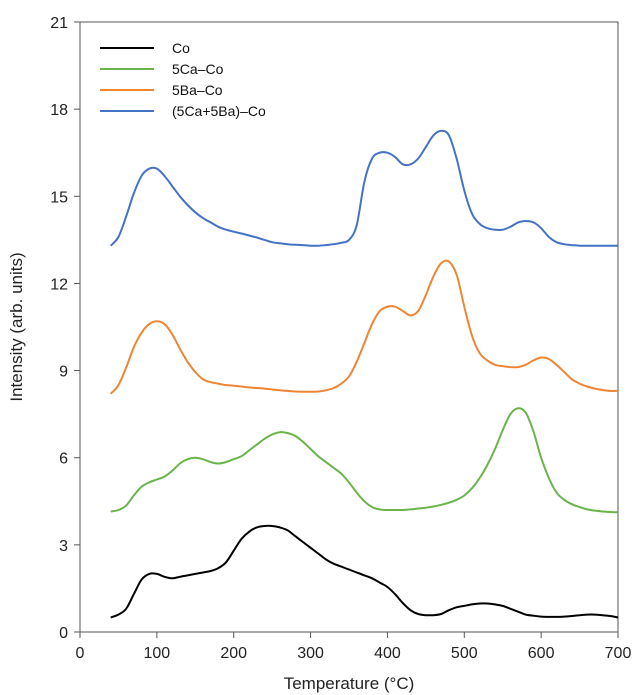 This screenshot has height=695, width=636. I want to click on y-tick-label: 15, so click(59, 197).